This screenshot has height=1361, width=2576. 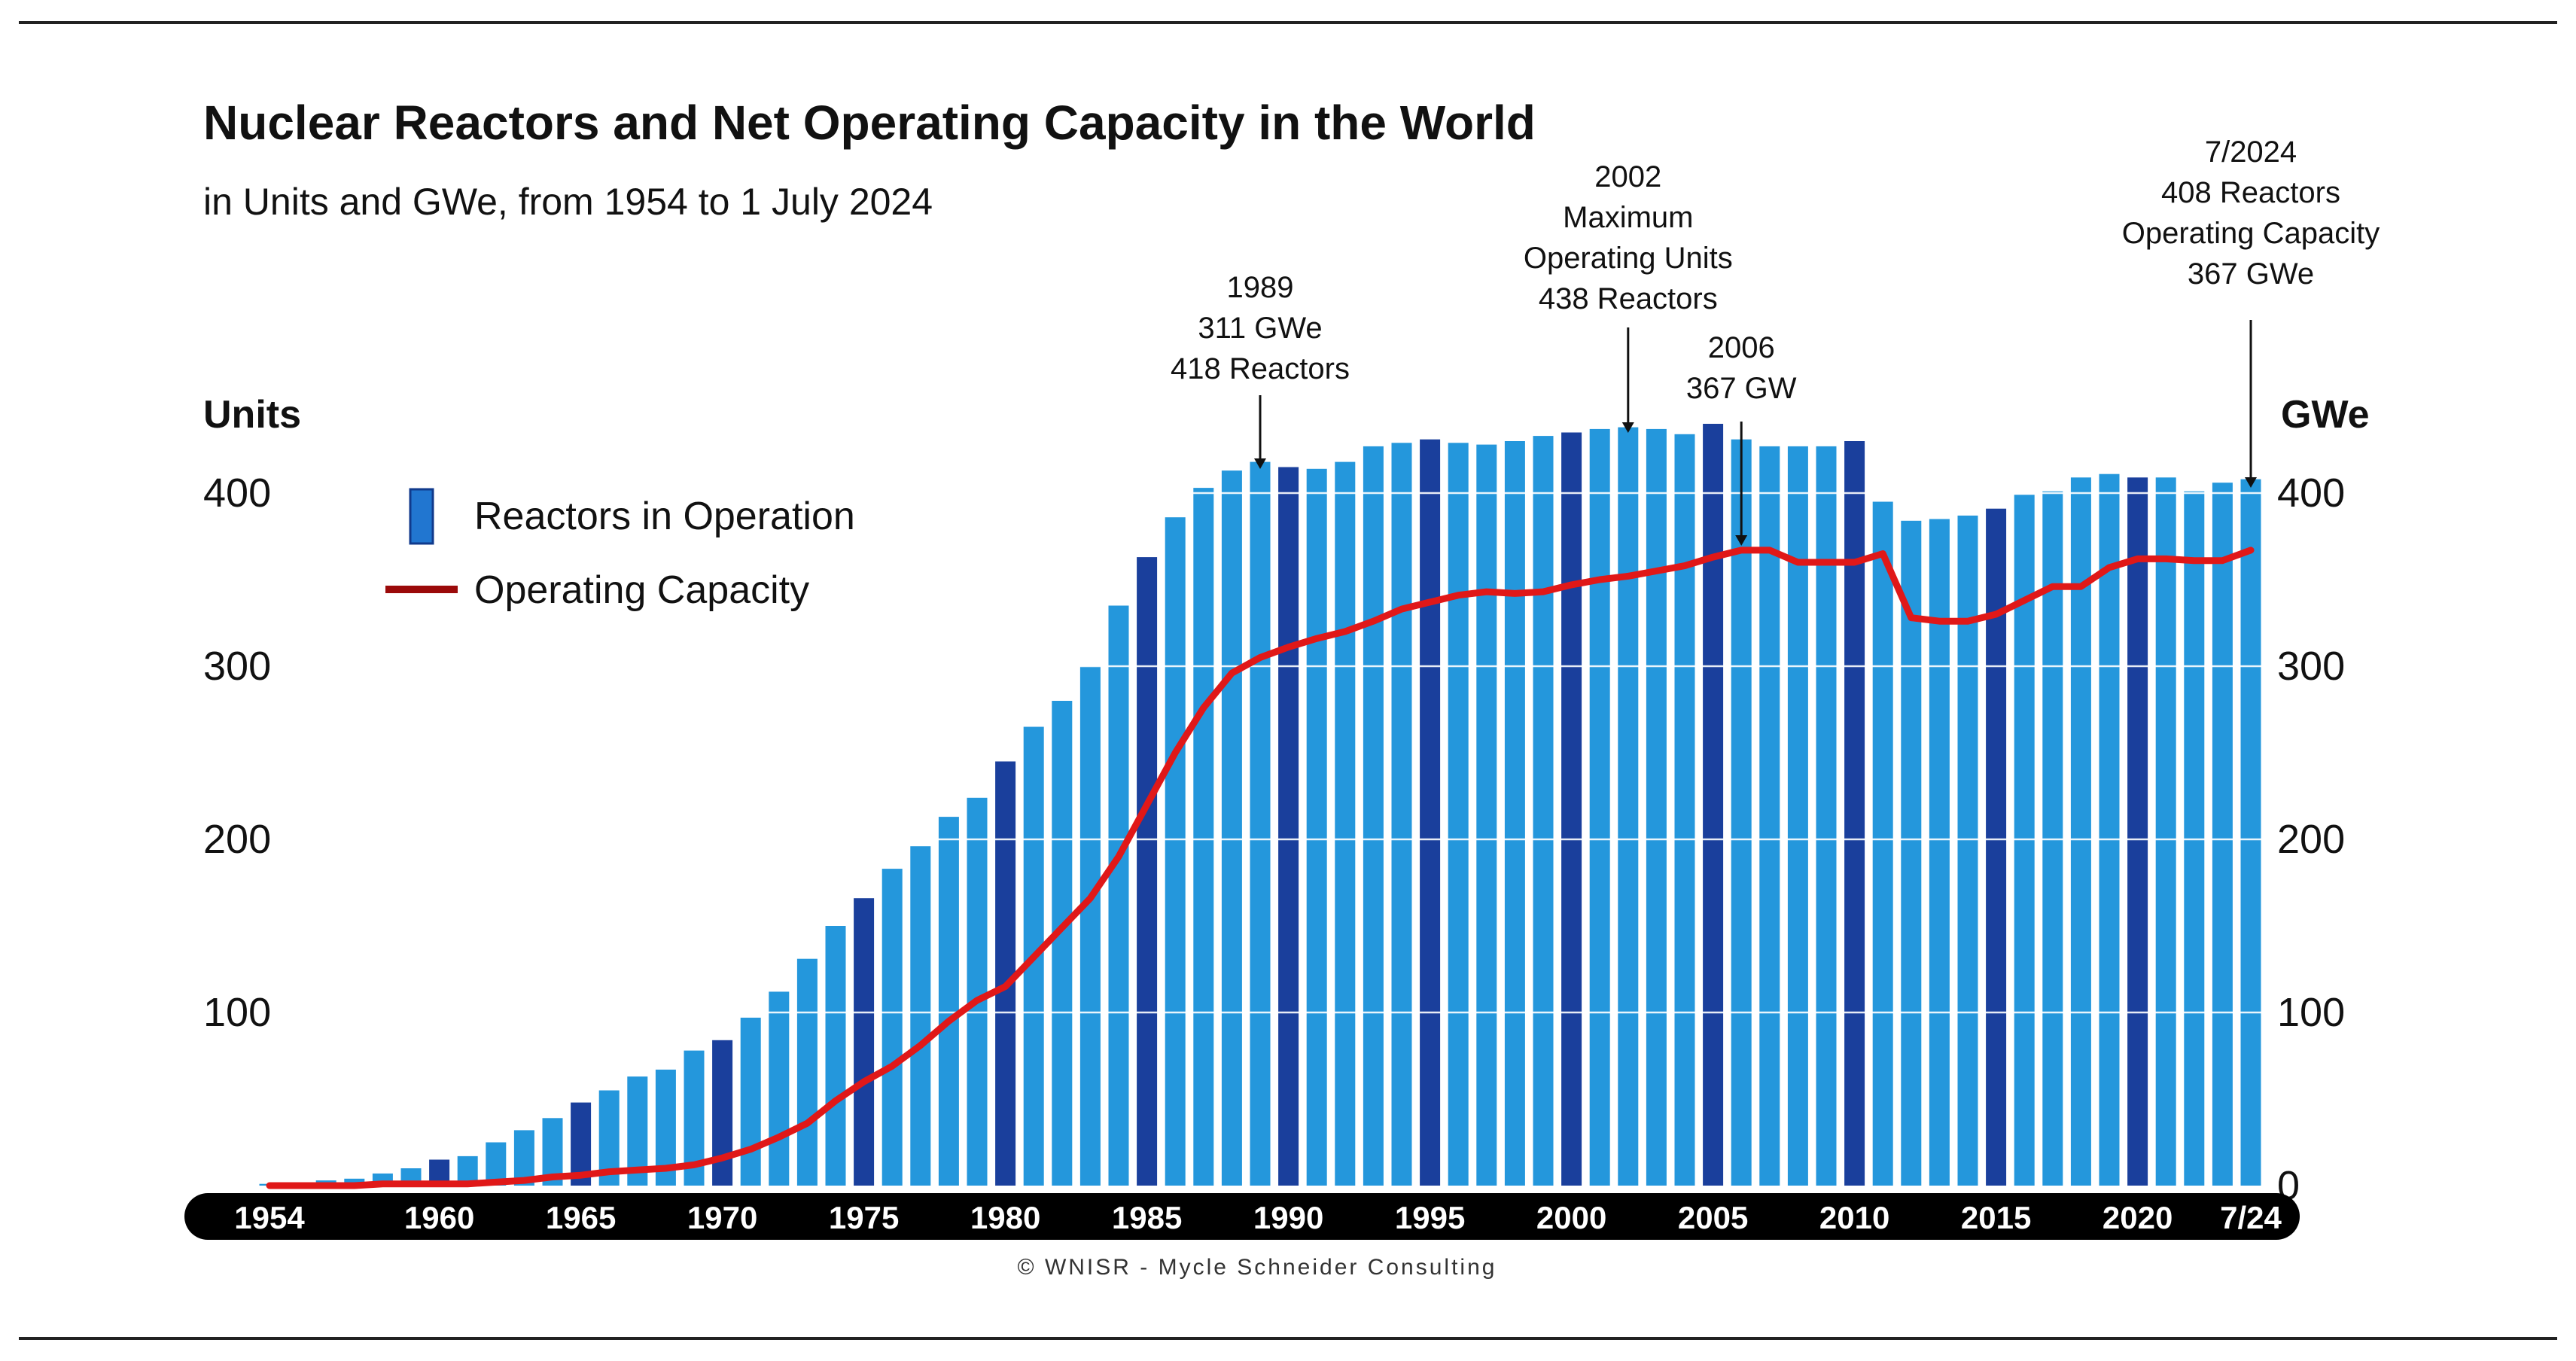 What do you see at coordinates (2138, 831) in the screenshot?
I see `bar-2020` at bounding box center [2138, 831].